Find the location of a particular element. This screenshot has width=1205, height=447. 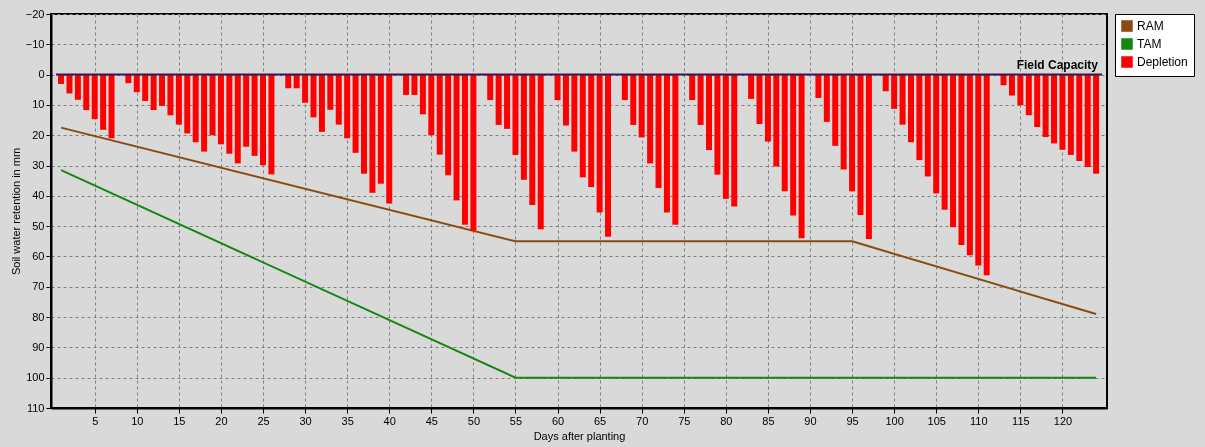

y-tick-label: 20 is located at coordinates (38, 134).